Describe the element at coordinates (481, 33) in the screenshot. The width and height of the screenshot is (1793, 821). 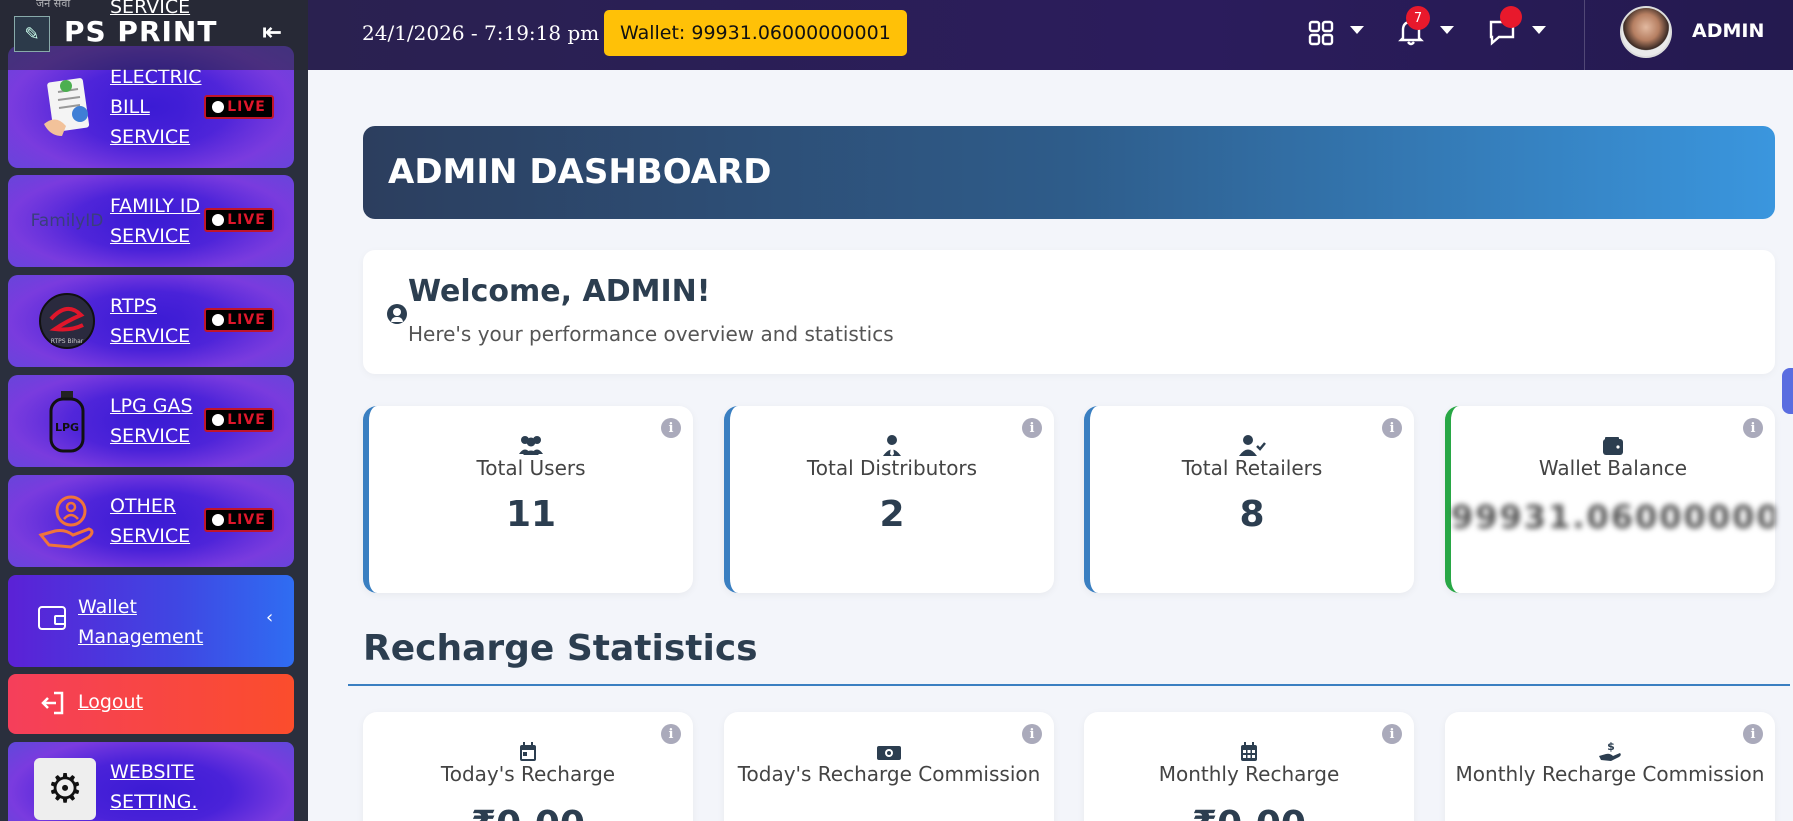
I see `datetime-display: 24/1/2026 - 7:19:18 pm` at that location.